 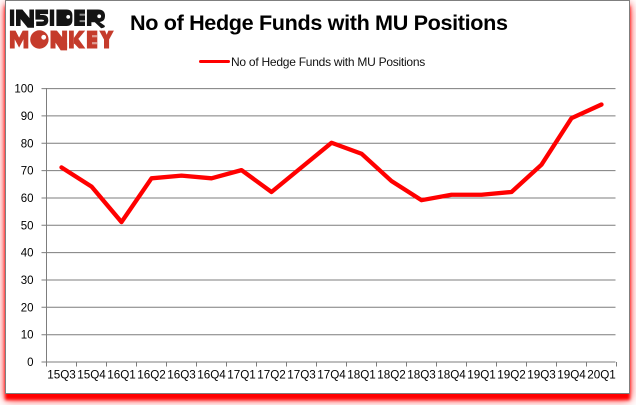 I want to click on svg-text: 50, so click(x=27, y=226).